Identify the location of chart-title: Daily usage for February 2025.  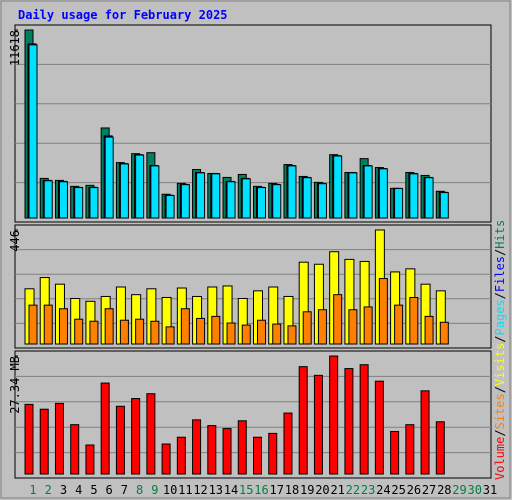
(123, 15).